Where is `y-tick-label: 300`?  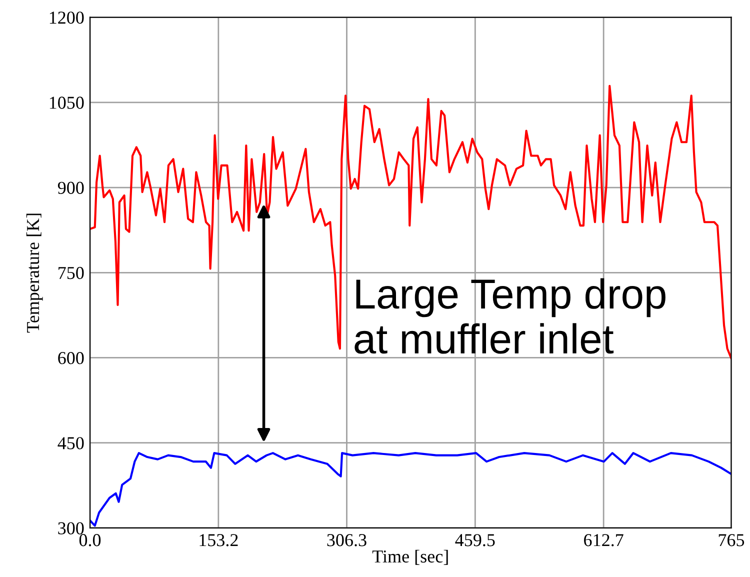 y-tick-label: 300 is located at coordinates (71, 528).